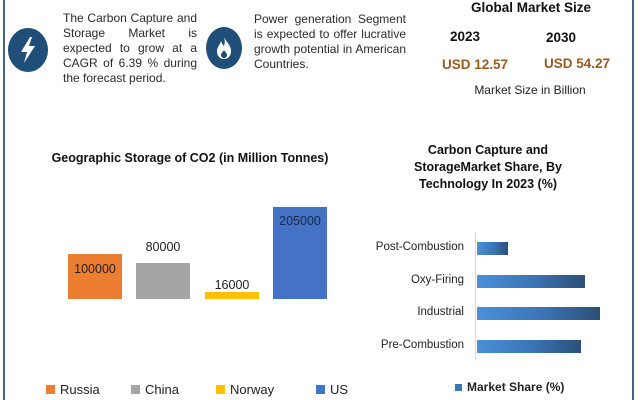 The height and width of the screenshot is (400, 640). What do you see at coordinates (4, 200) in the screenshot?
I see `left-border` at bounding box center [4, 200].